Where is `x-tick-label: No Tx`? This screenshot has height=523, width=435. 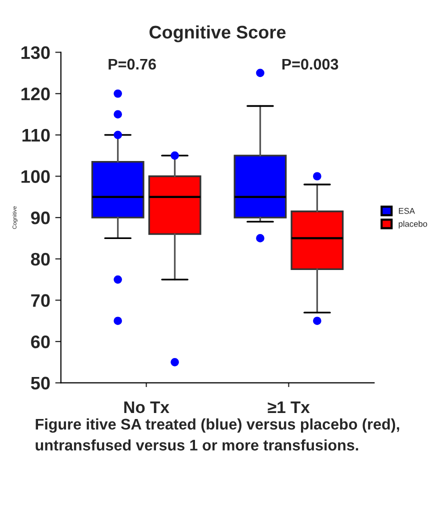 x-tick-label: No Tx is located at coordinates (147, 408).